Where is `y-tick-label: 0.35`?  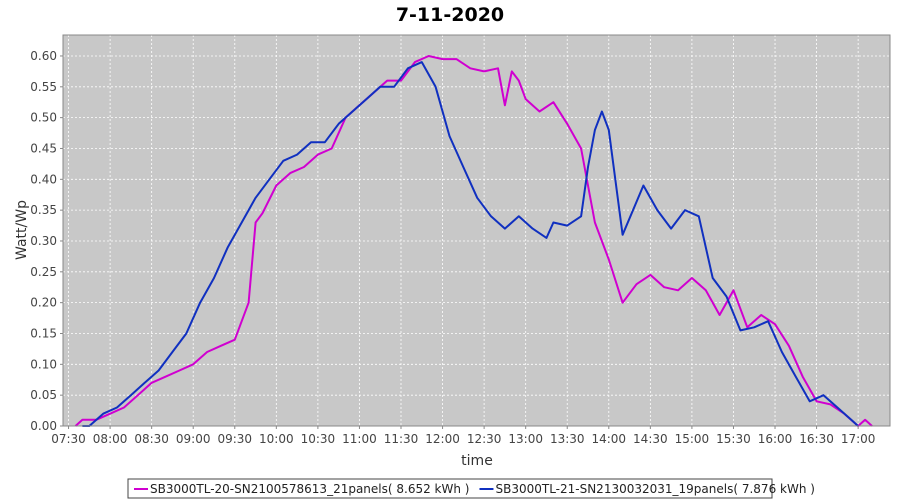
y-tick-label: 0.35 is located at coordinates (43, 210).